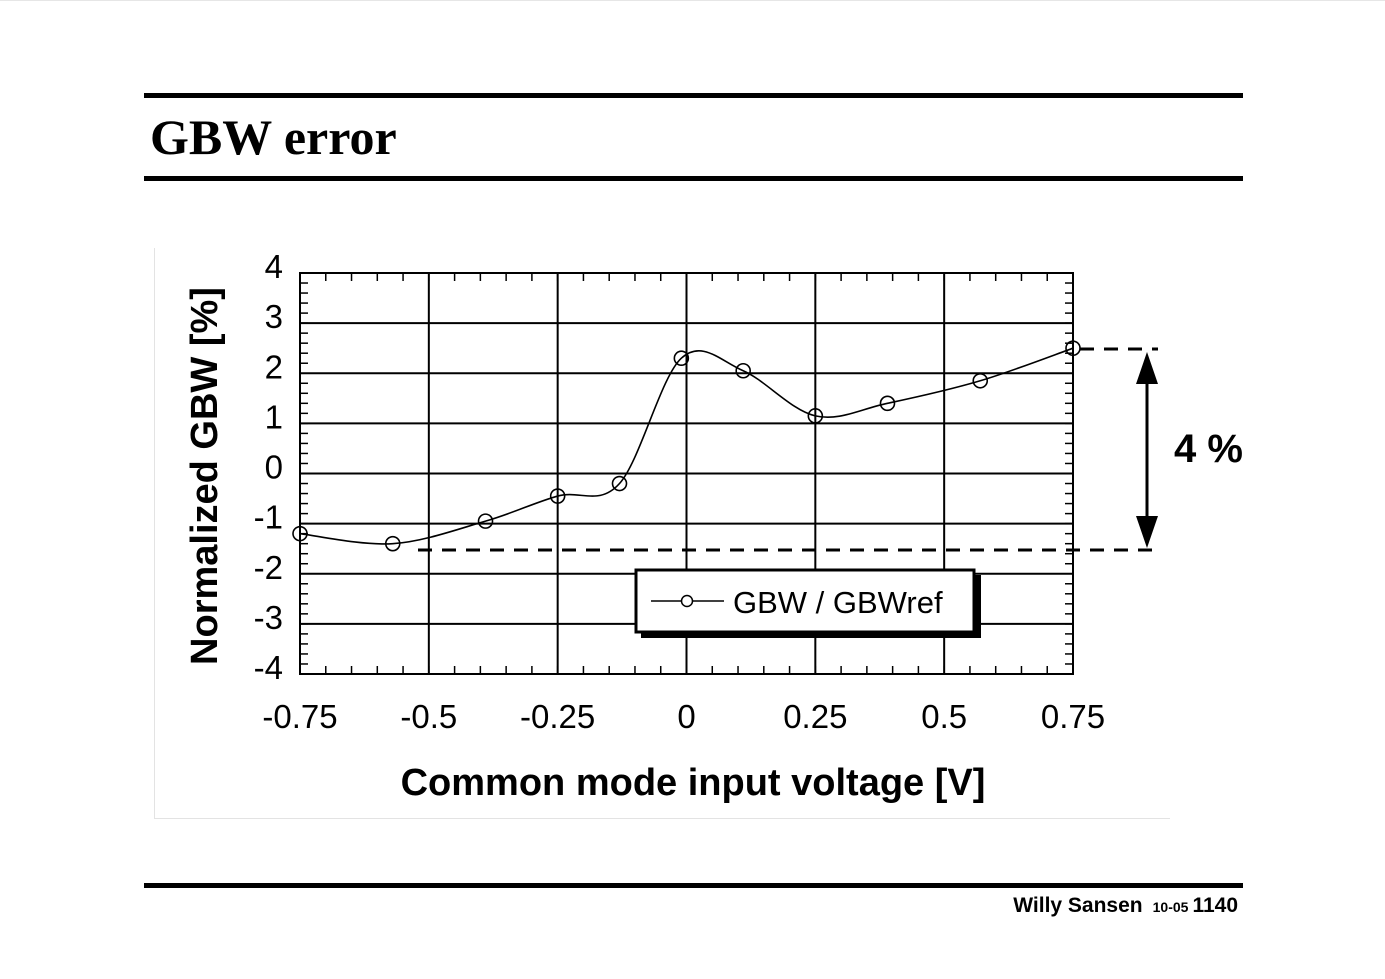  Describe the element at coordinates (428, 716) in the screenshot. I see `svg-text: -0.5` at that location.